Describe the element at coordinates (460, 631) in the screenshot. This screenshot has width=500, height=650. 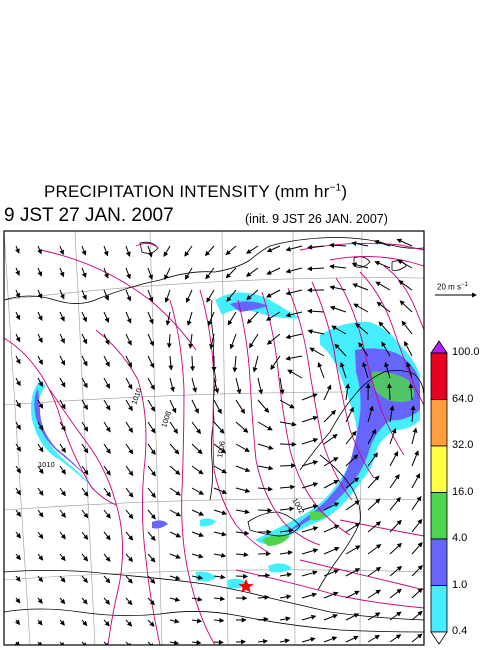
I see `colorbar-label: 0.4` at that location.